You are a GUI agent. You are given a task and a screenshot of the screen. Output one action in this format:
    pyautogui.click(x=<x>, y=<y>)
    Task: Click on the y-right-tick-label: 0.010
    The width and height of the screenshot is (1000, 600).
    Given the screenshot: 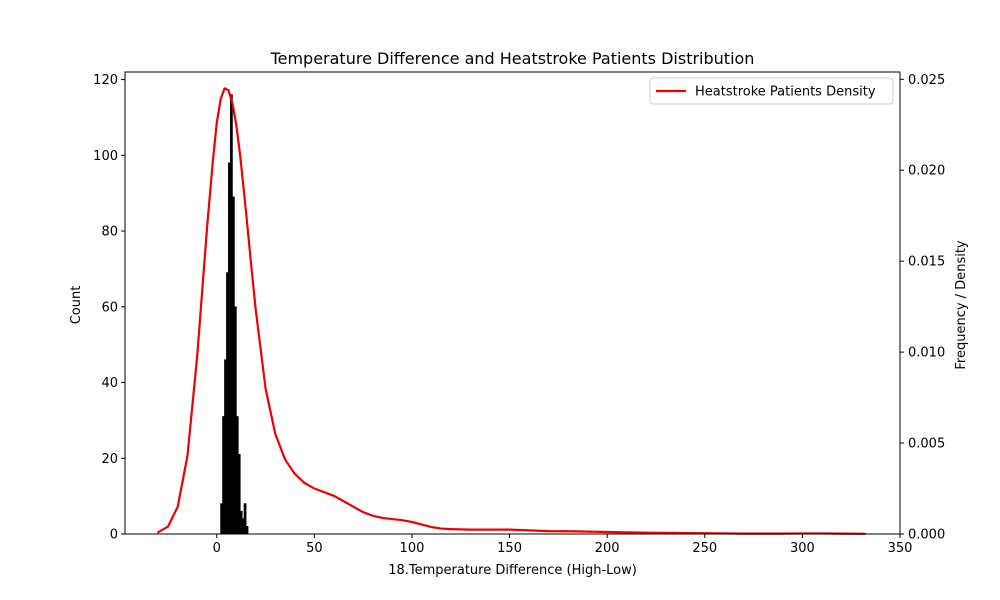 What is the action you would take?
    pyautogui.click(x=926, y=353)
    